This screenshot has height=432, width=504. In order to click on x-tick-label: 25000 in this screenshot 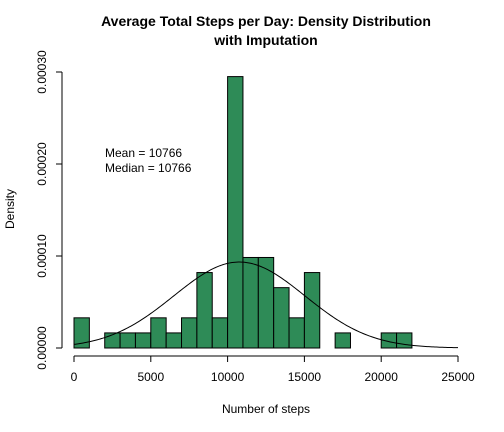, I will do `click(458, 377)`.